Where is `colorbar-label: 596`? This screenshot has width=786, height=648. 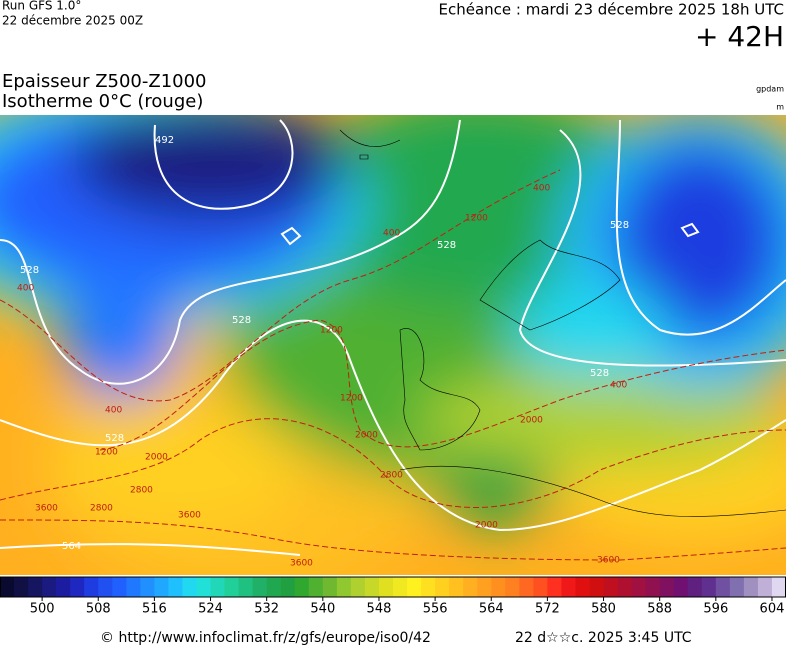
colorbar-label: 596 is located at coordinates (715, 609).